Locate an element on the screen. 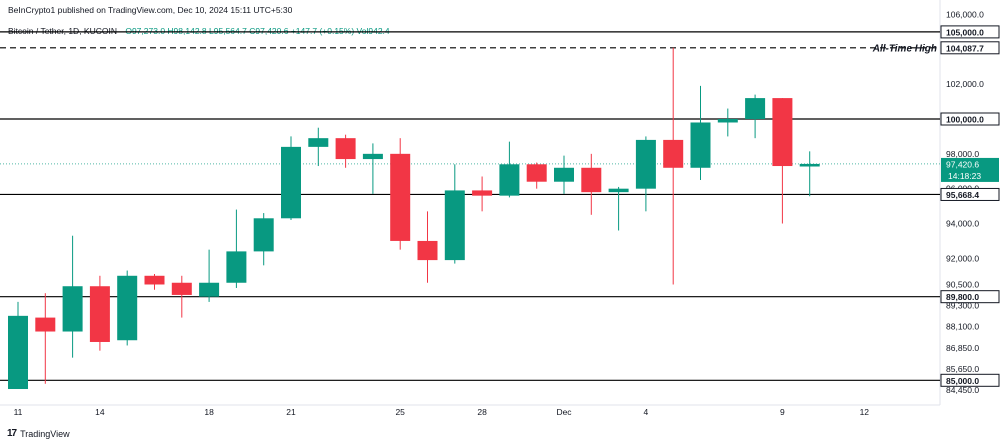 The width and height of the screenshot is (1000, 445). symbol-label: Bitcoin / Tether, 1D, KUCOIN is located at coordinates (62, 31).